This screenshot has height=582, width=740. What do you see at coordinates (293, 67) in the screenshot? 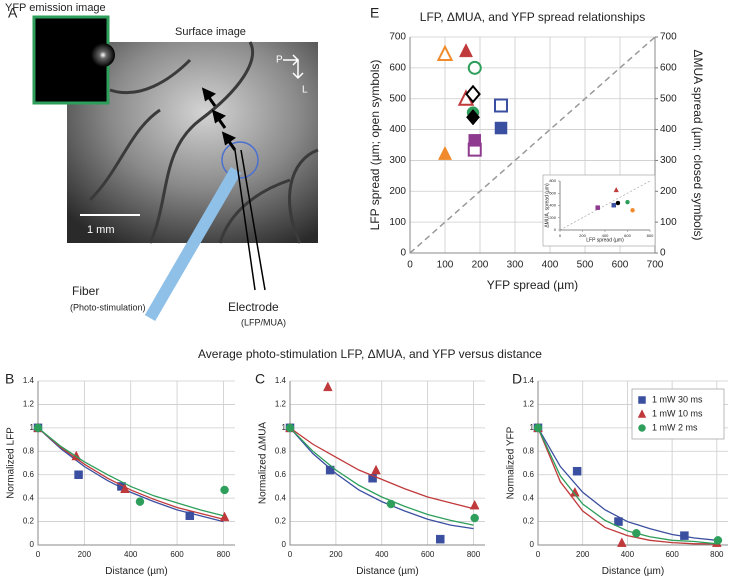
I see `compass` at bounding box center [293, 67].